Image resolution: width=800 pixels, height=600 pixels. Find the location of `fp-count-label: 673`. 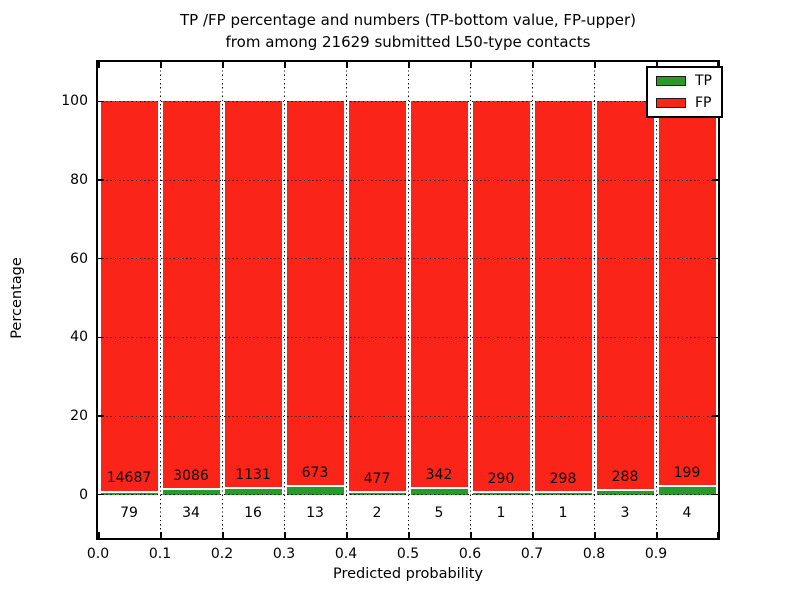

fp-count-label: 673 is located at coordinates (315, 473).